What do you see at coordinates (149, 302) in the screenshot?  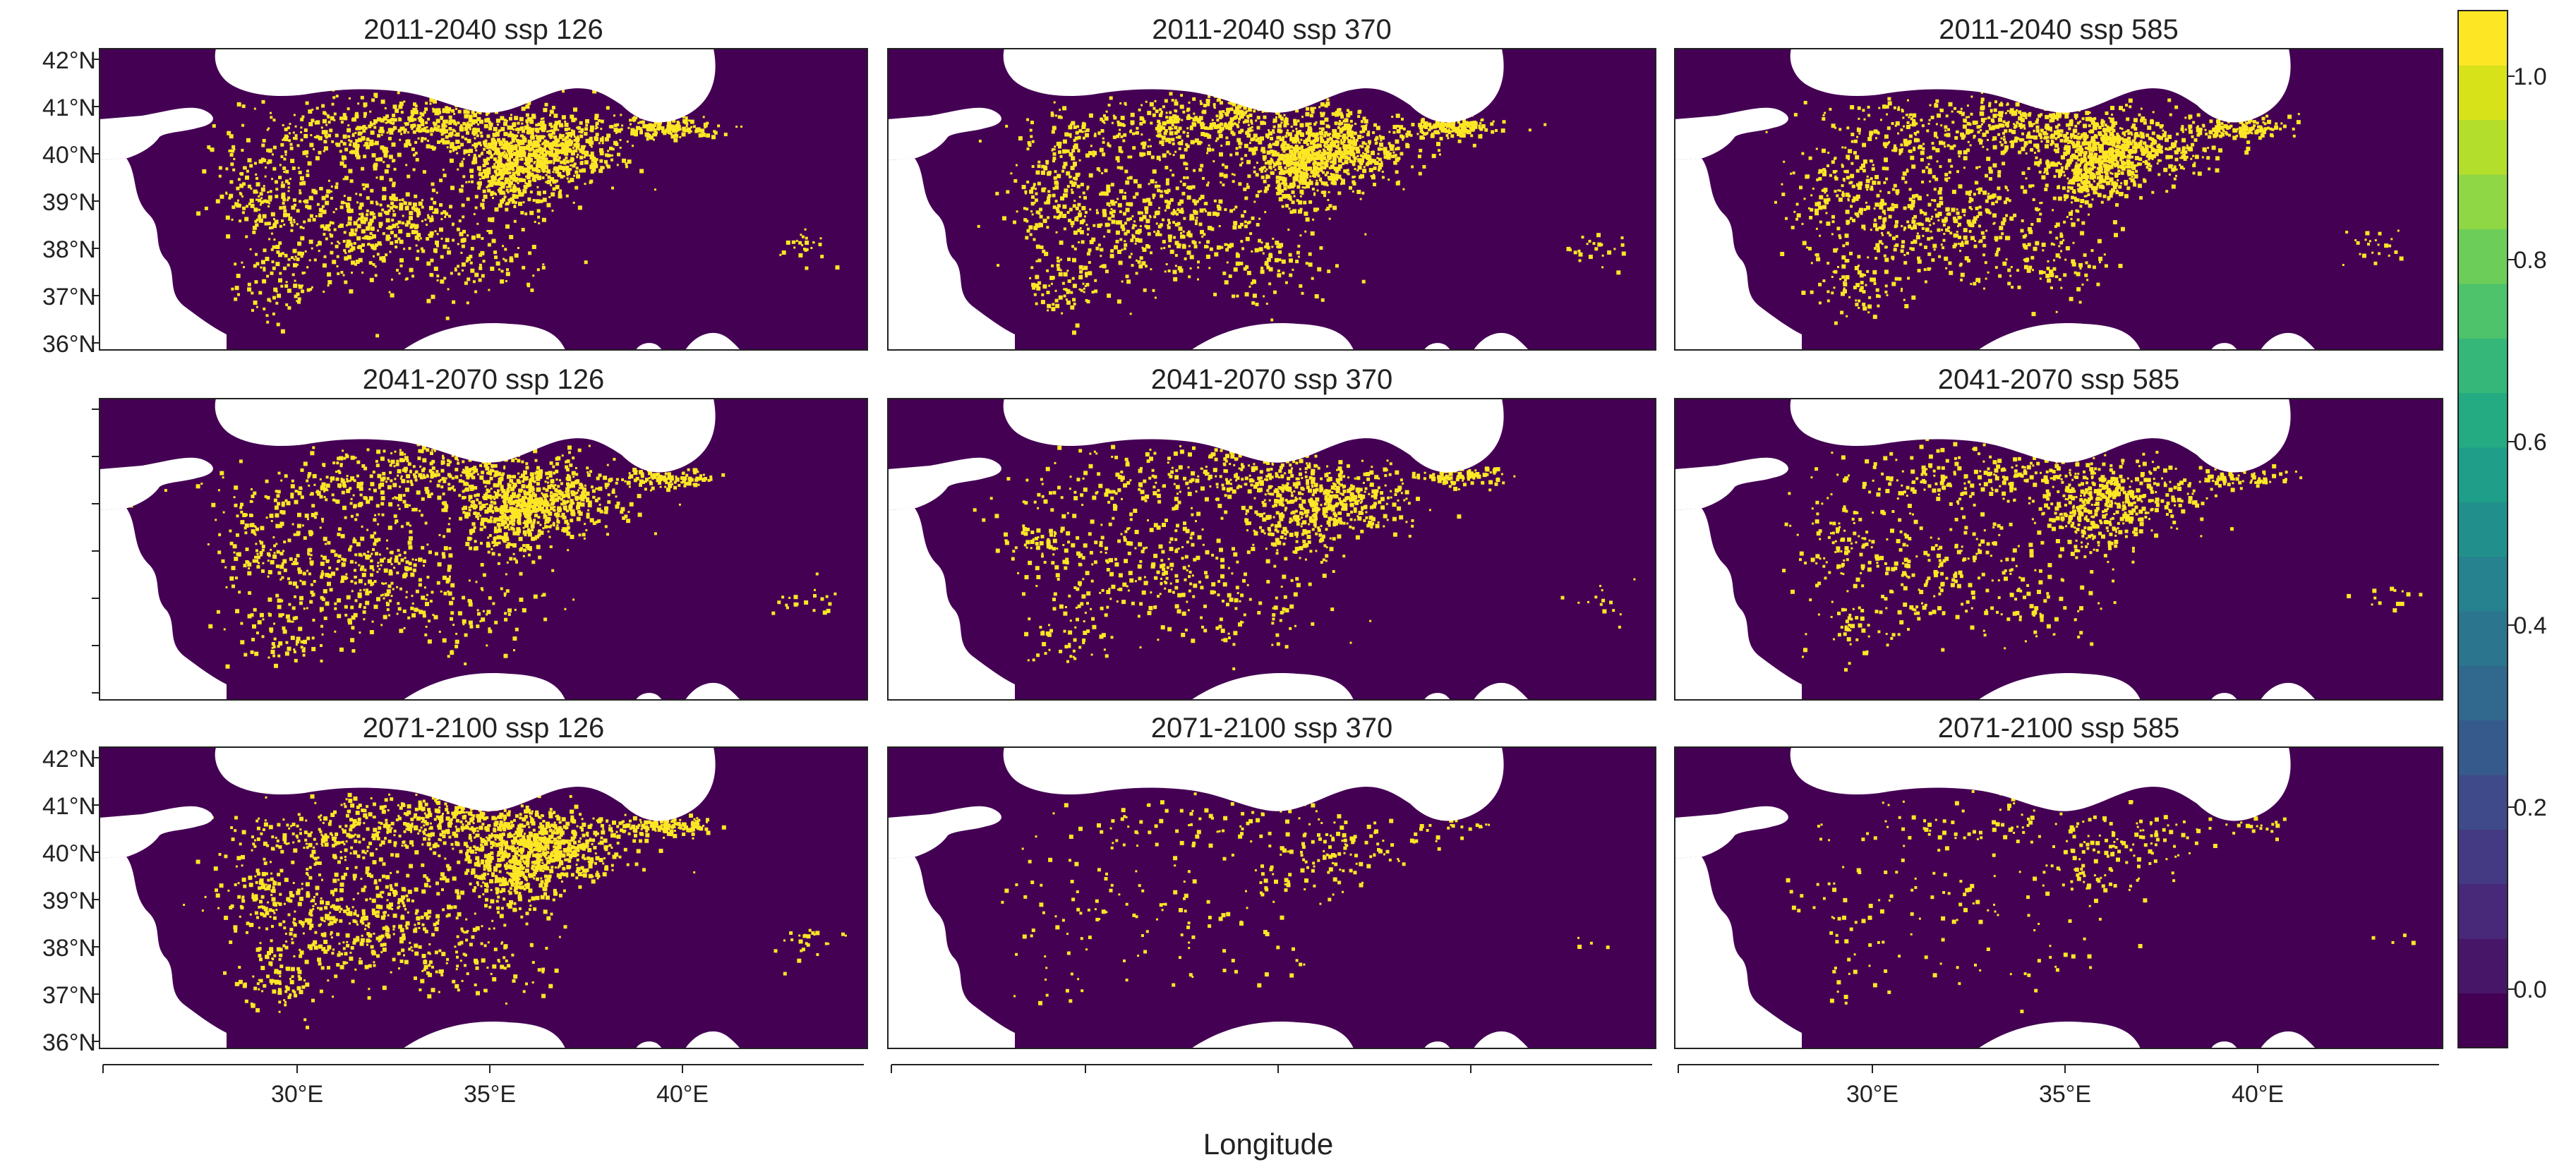 I see `island-gap` at bounding box center [149, 302].